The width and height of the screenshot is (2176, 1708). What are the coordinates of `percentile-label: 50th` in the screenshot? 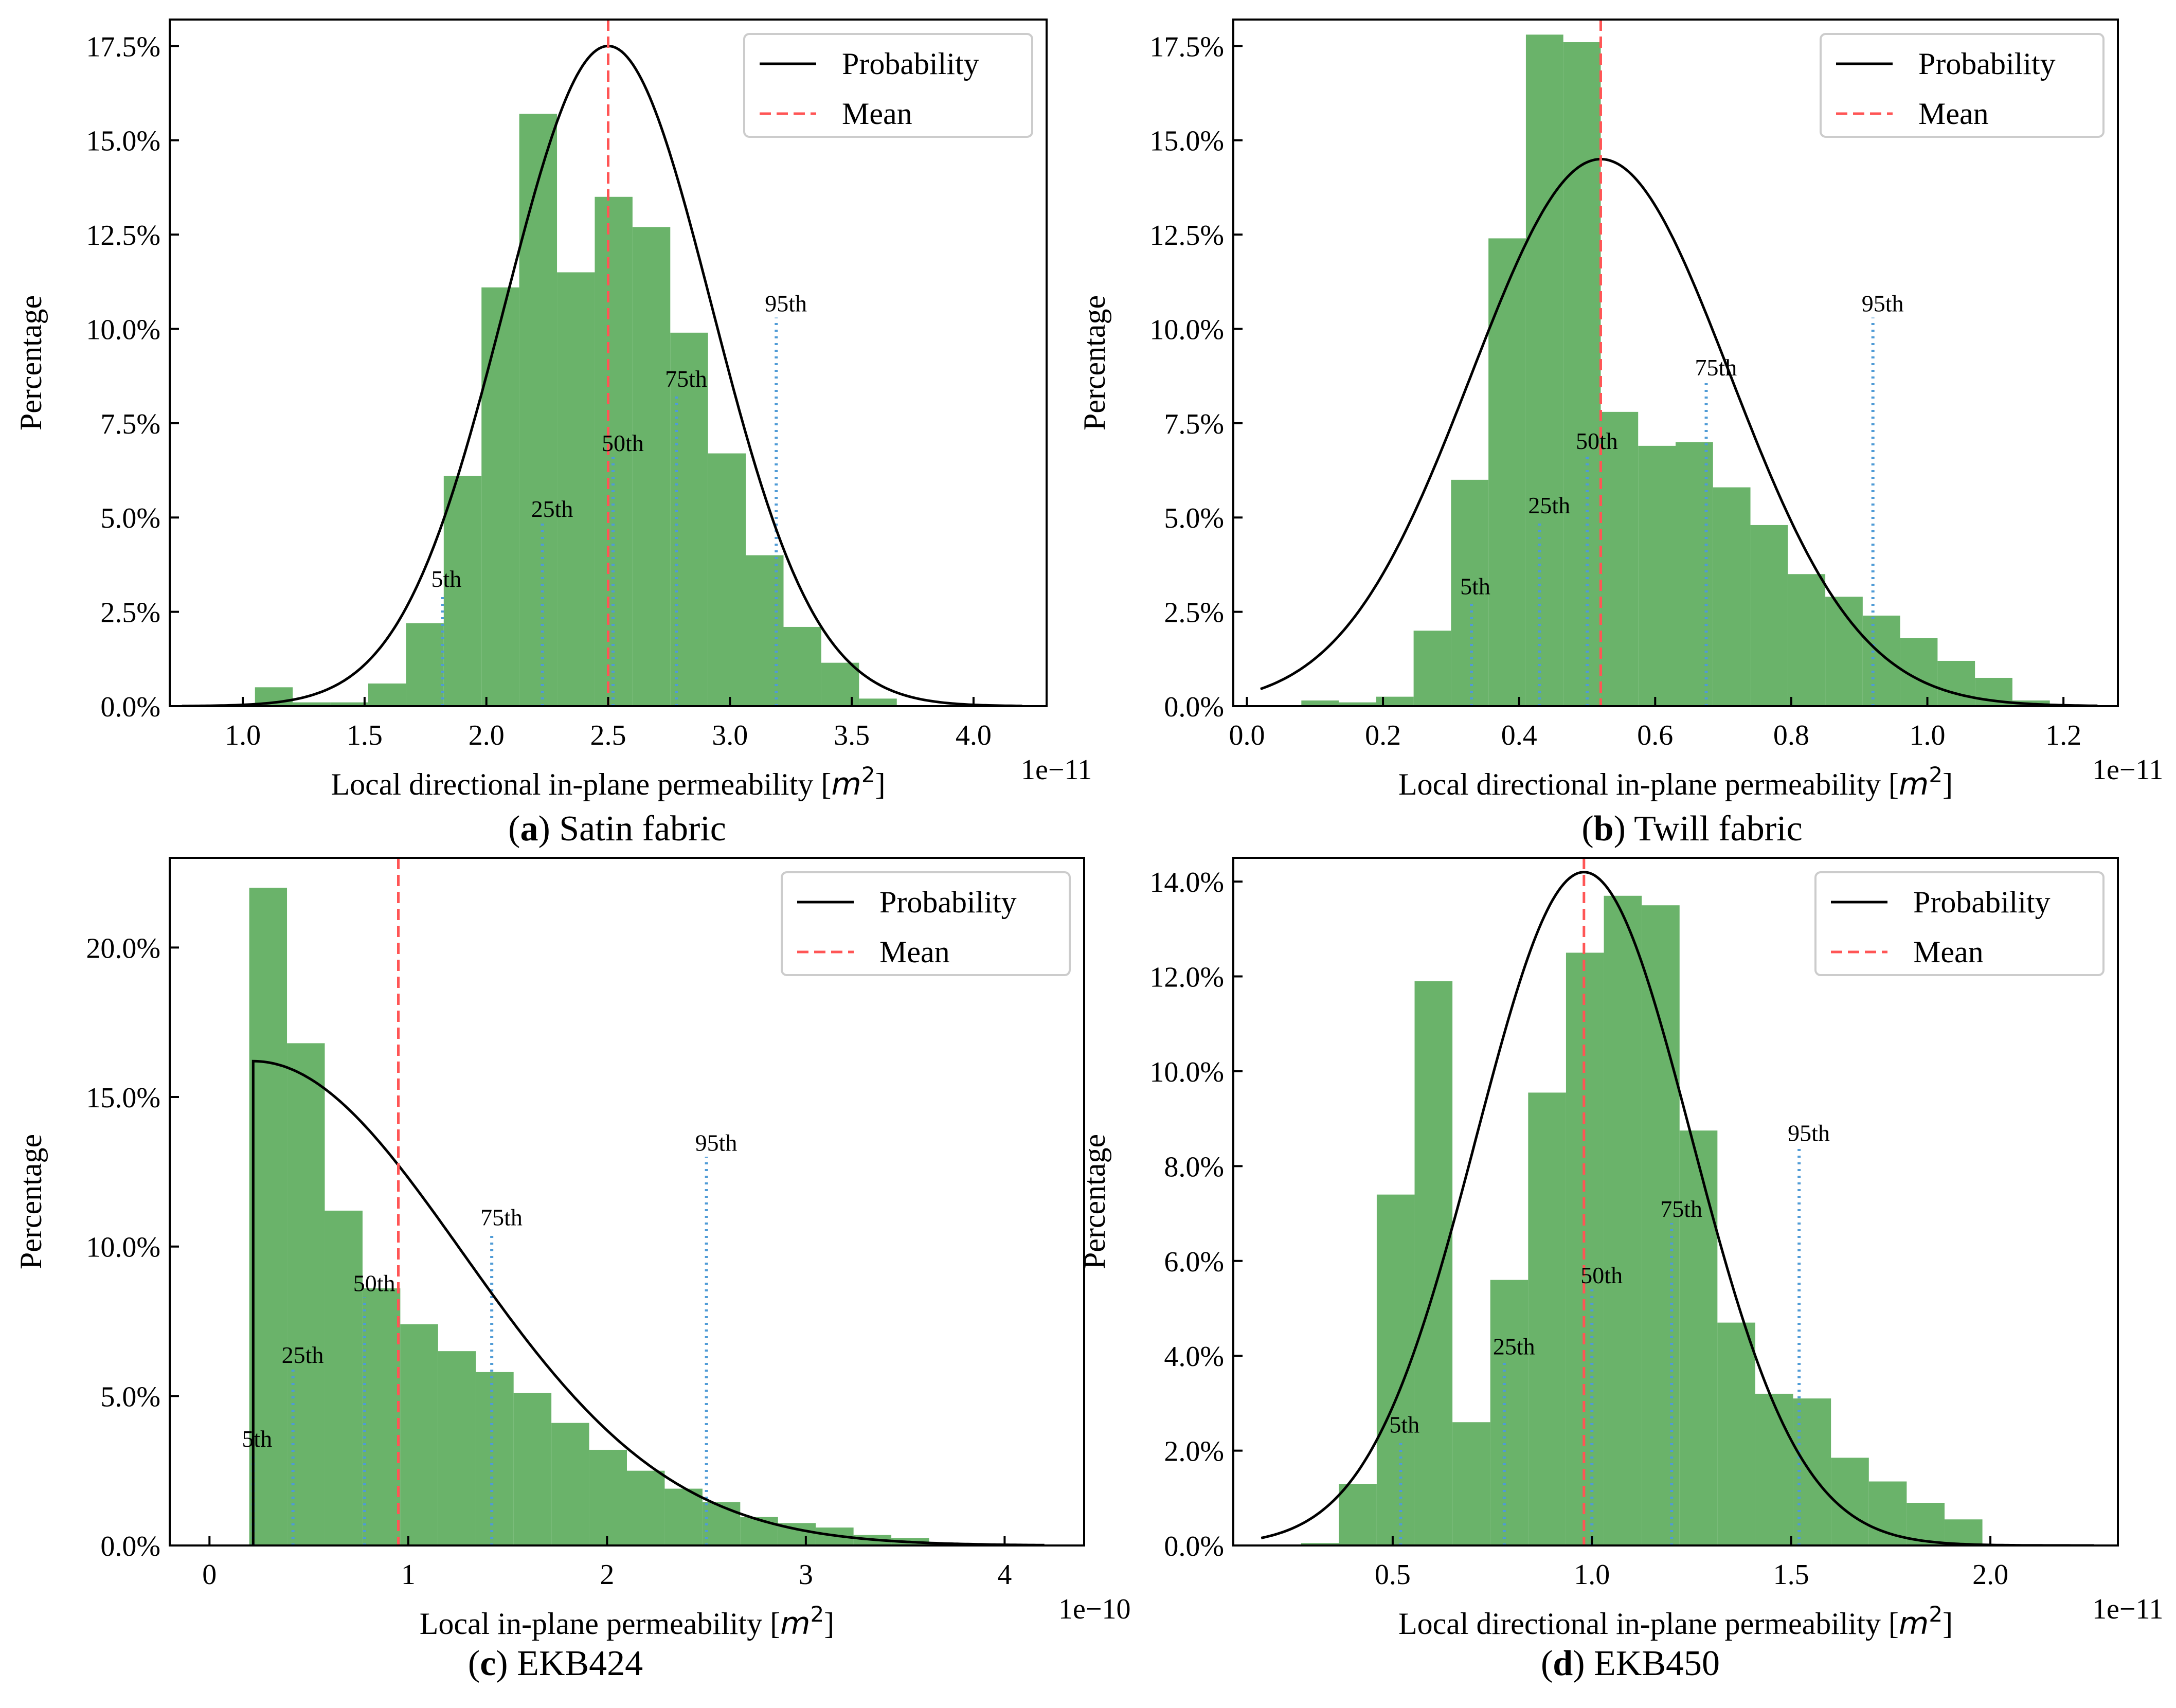 It's located at (374, 1283).